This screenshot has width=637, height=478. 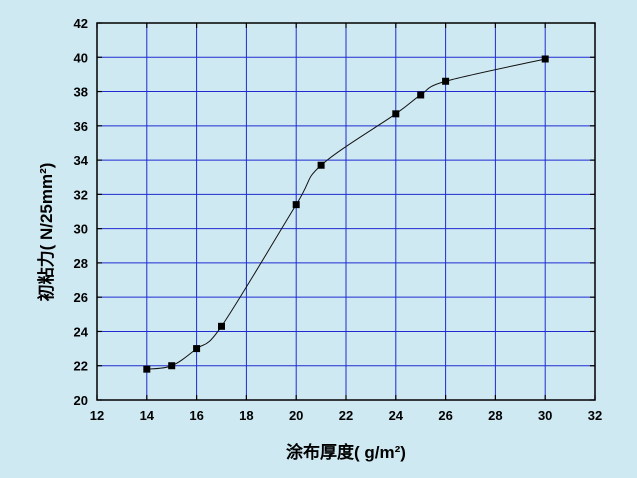 I want to click on y-tick-label: 22, so click(x=81, y=366).